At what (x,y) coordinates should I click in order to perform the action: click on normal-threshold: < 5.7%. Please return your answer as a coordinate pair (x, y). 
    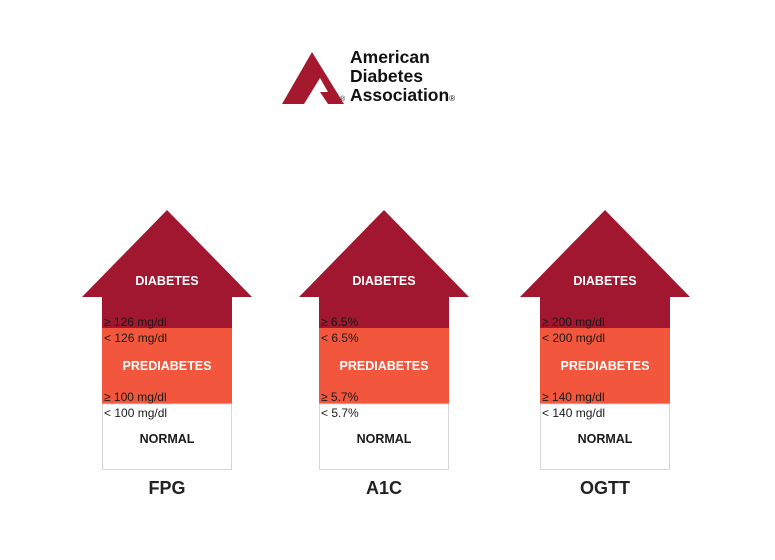
    Looking at the image, I should click on (340, 413).